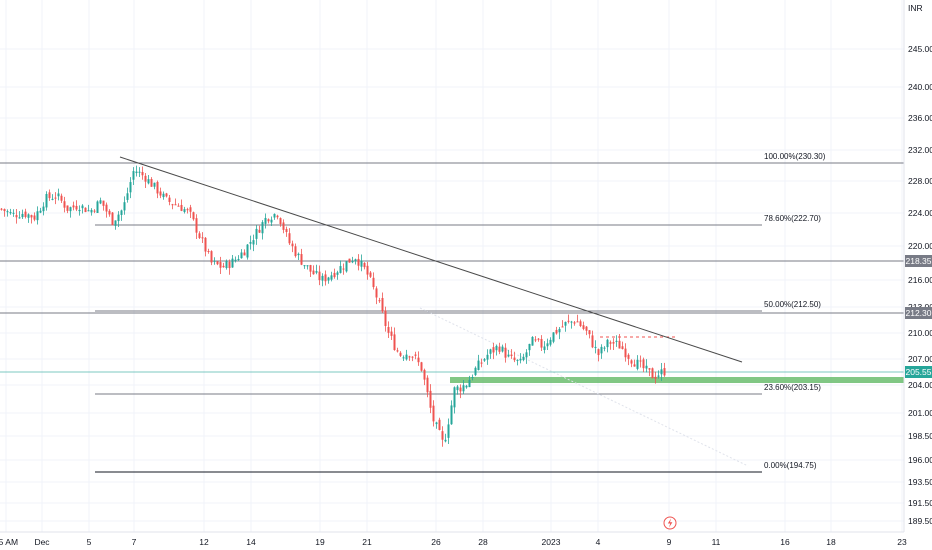  I want to click on fib-level-label: 100.00%(230.30), so click(795, 156).